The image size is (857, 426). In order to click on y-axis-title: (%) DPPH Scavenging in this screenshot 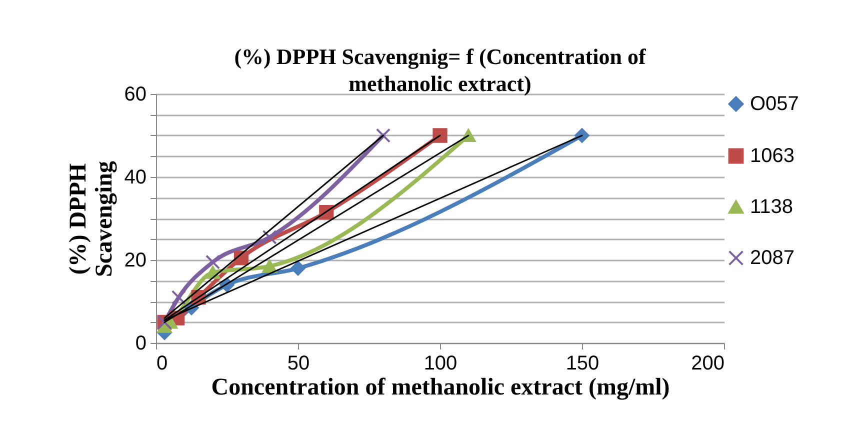, I will do `click(91, 219)`.